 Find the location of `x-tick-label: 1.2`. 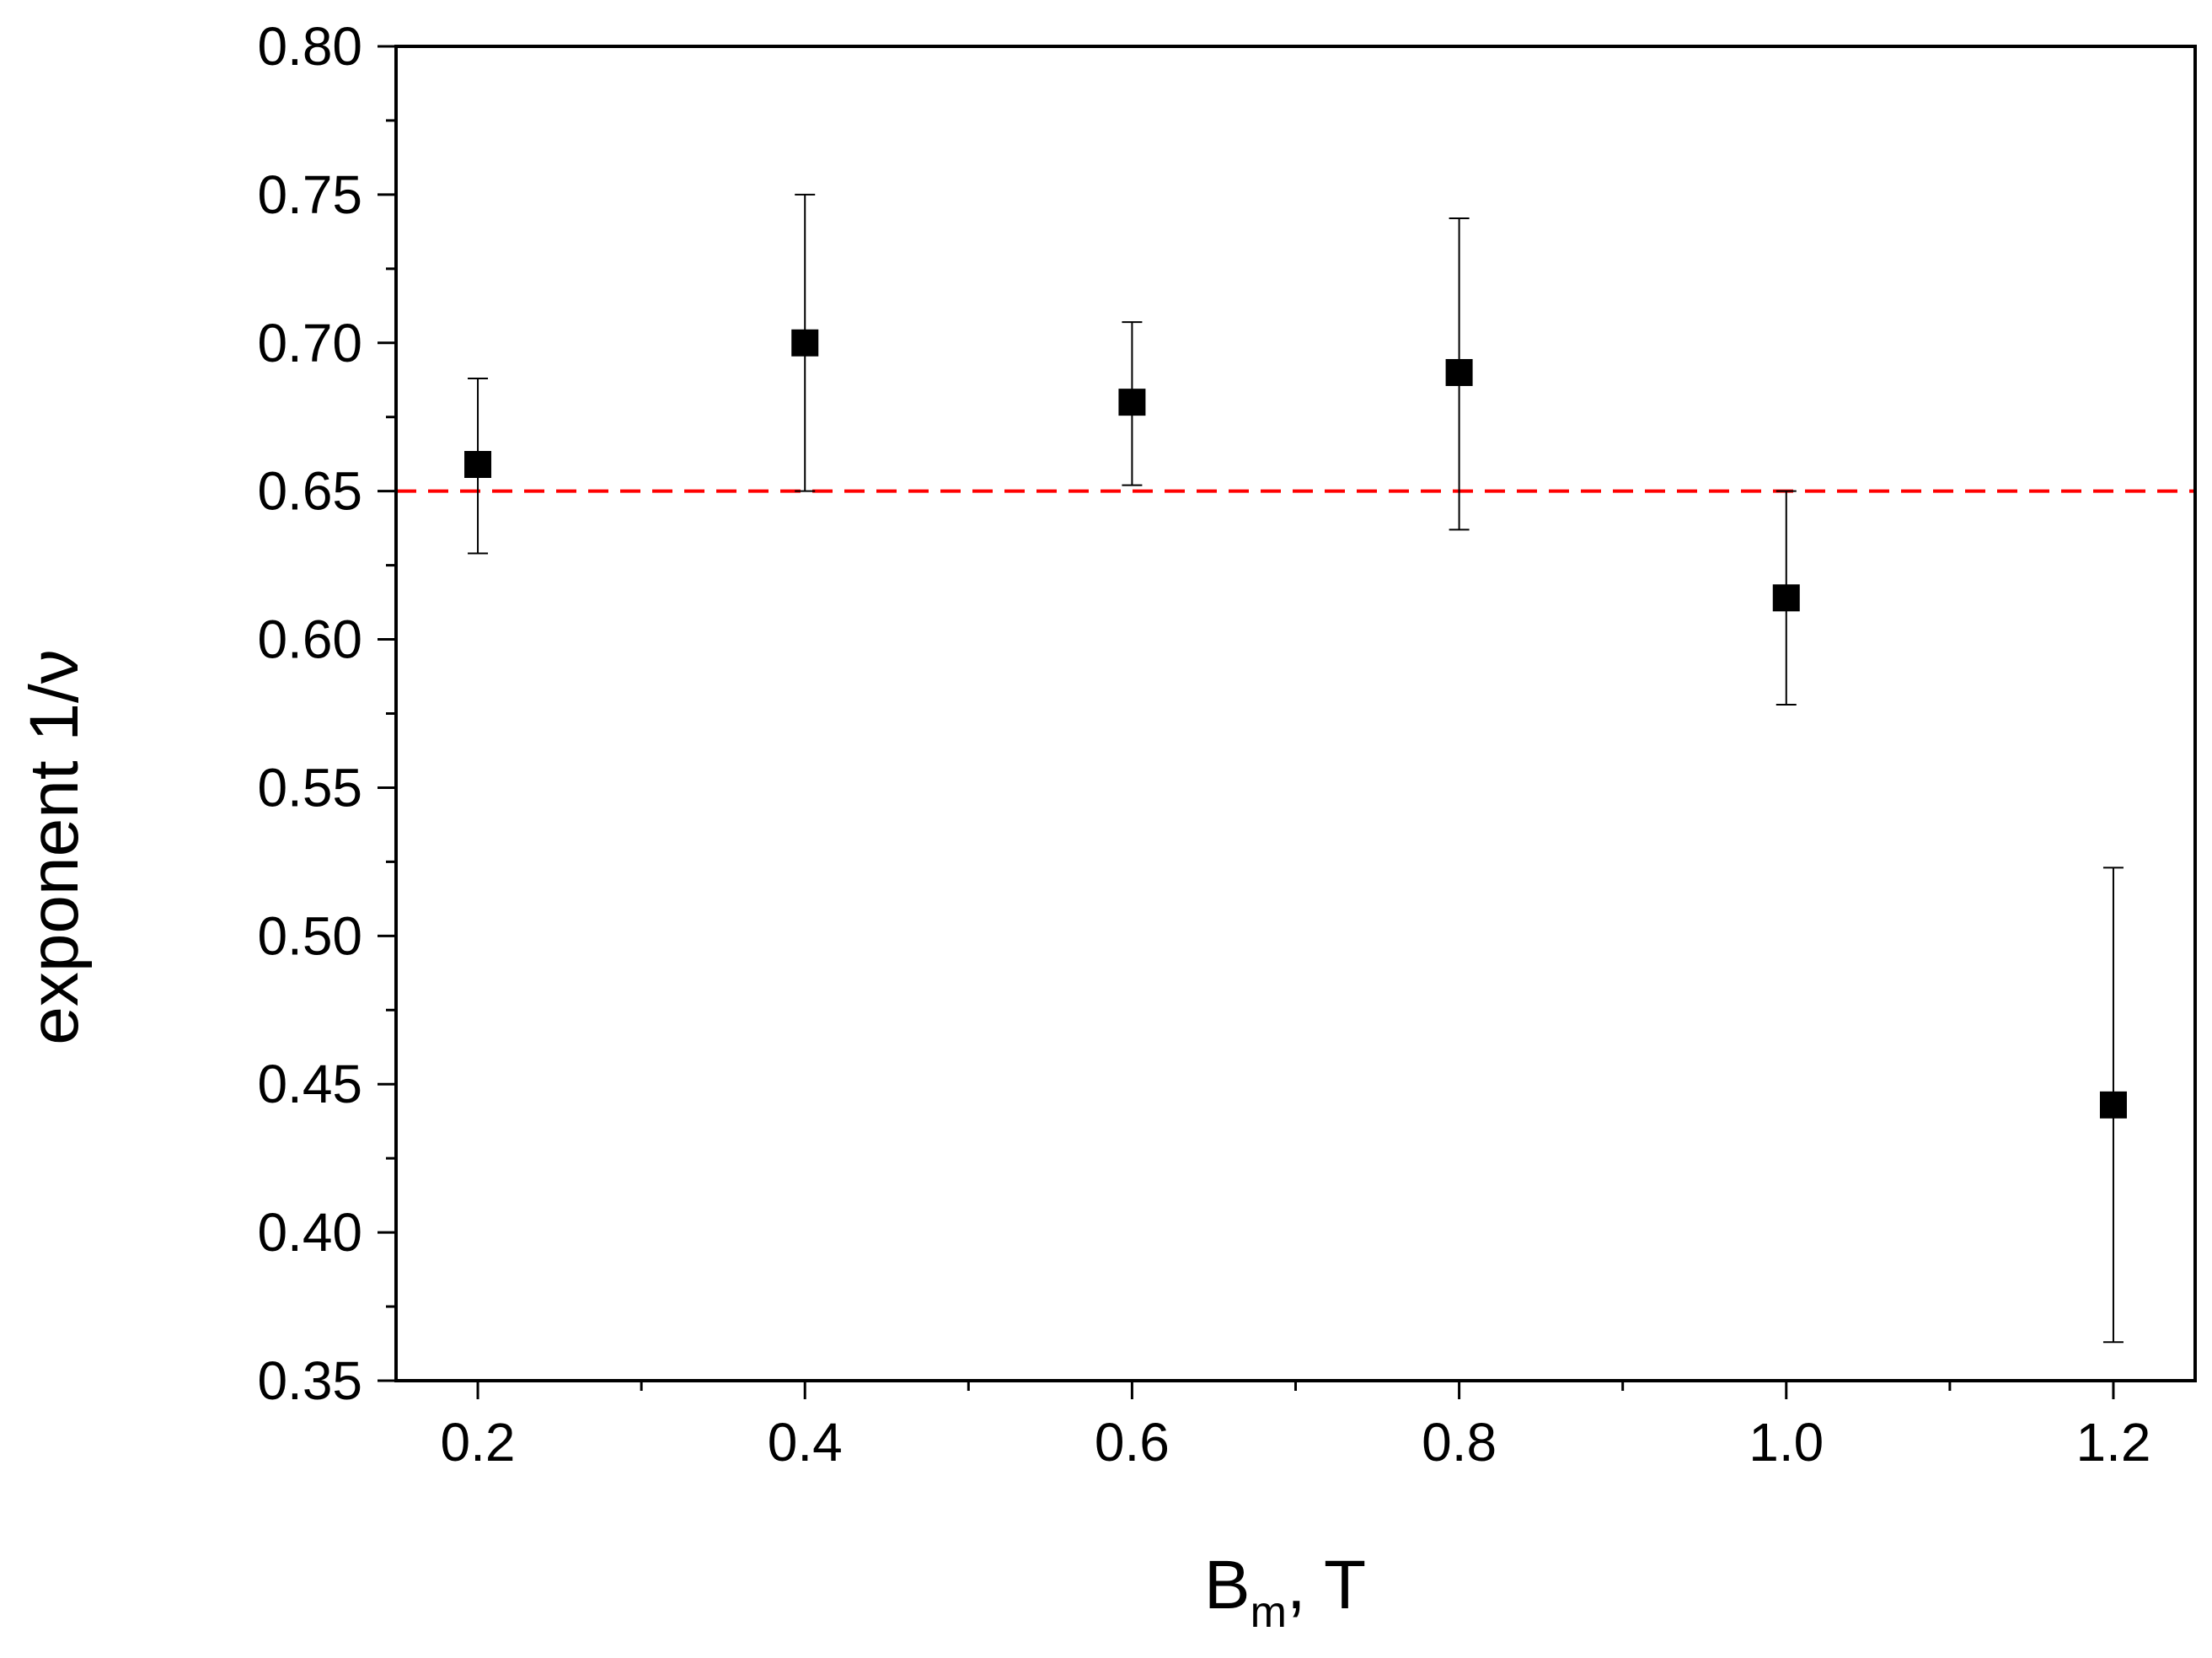

x-tick-label: 1.2 is located at coordinates (2113, 1442).